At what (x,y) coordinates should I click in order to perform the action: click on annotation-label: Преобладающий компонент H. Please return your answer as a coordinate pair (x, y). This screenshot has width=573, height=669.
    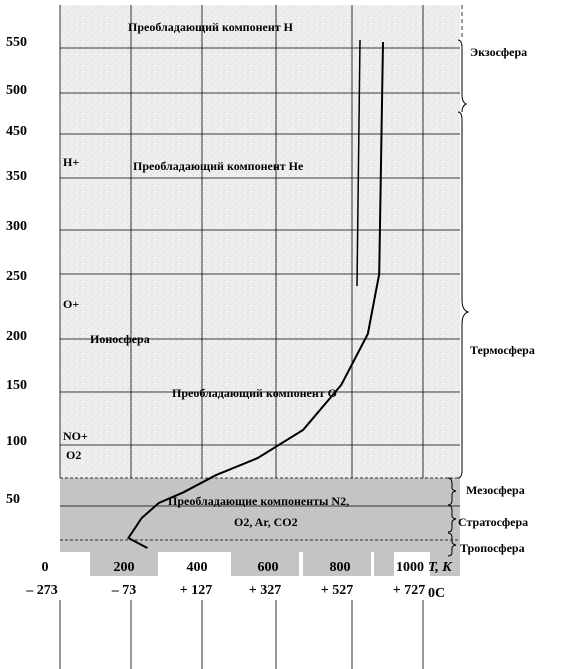
    Looking at the image, I should click on (211, 27).